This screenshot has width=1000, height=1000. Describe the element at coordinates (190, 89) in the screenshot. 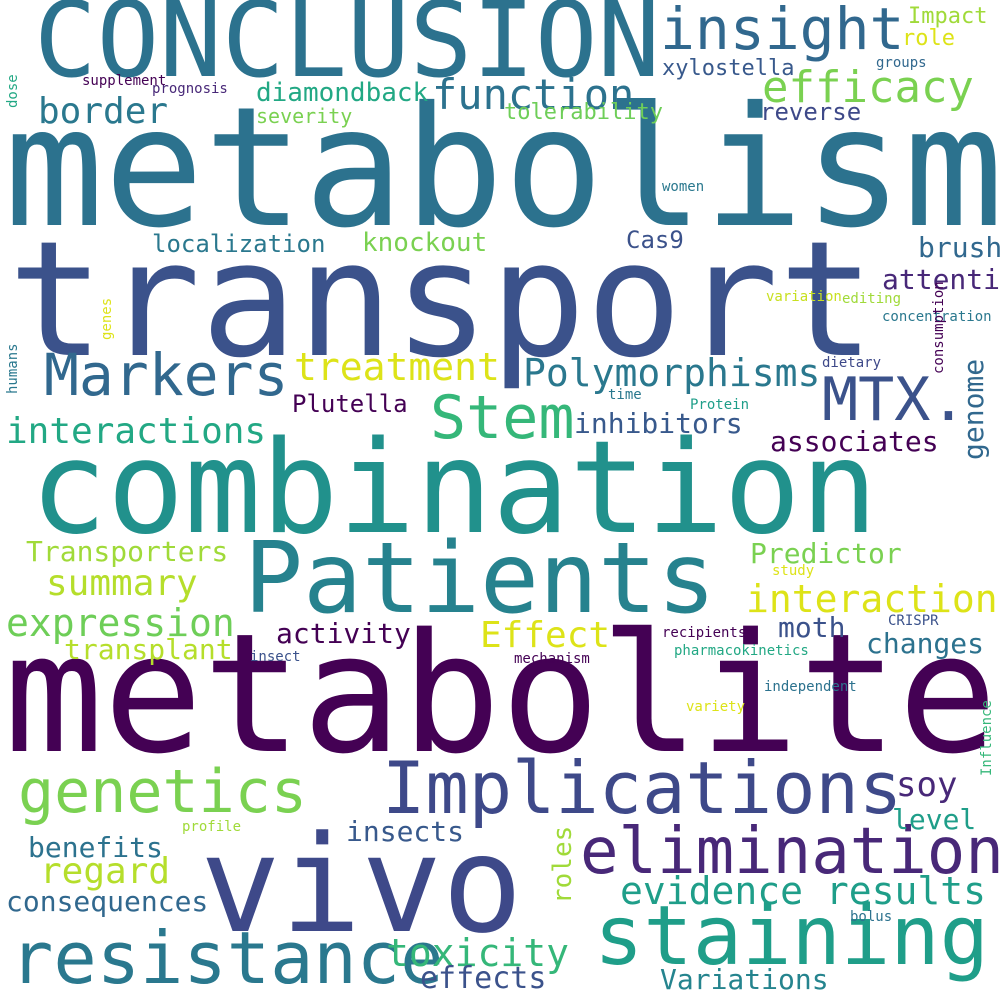

I see `word-supplement: prognosis` at that location.